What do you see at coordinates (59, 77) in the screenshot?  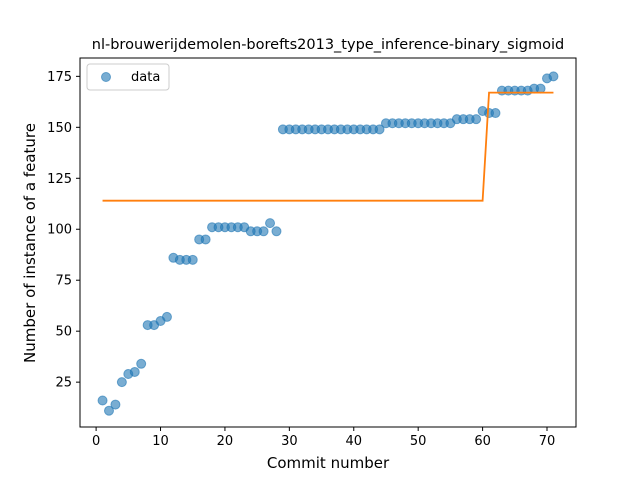 I see `y-tick-label: 175` at bounding box center [59, 77].